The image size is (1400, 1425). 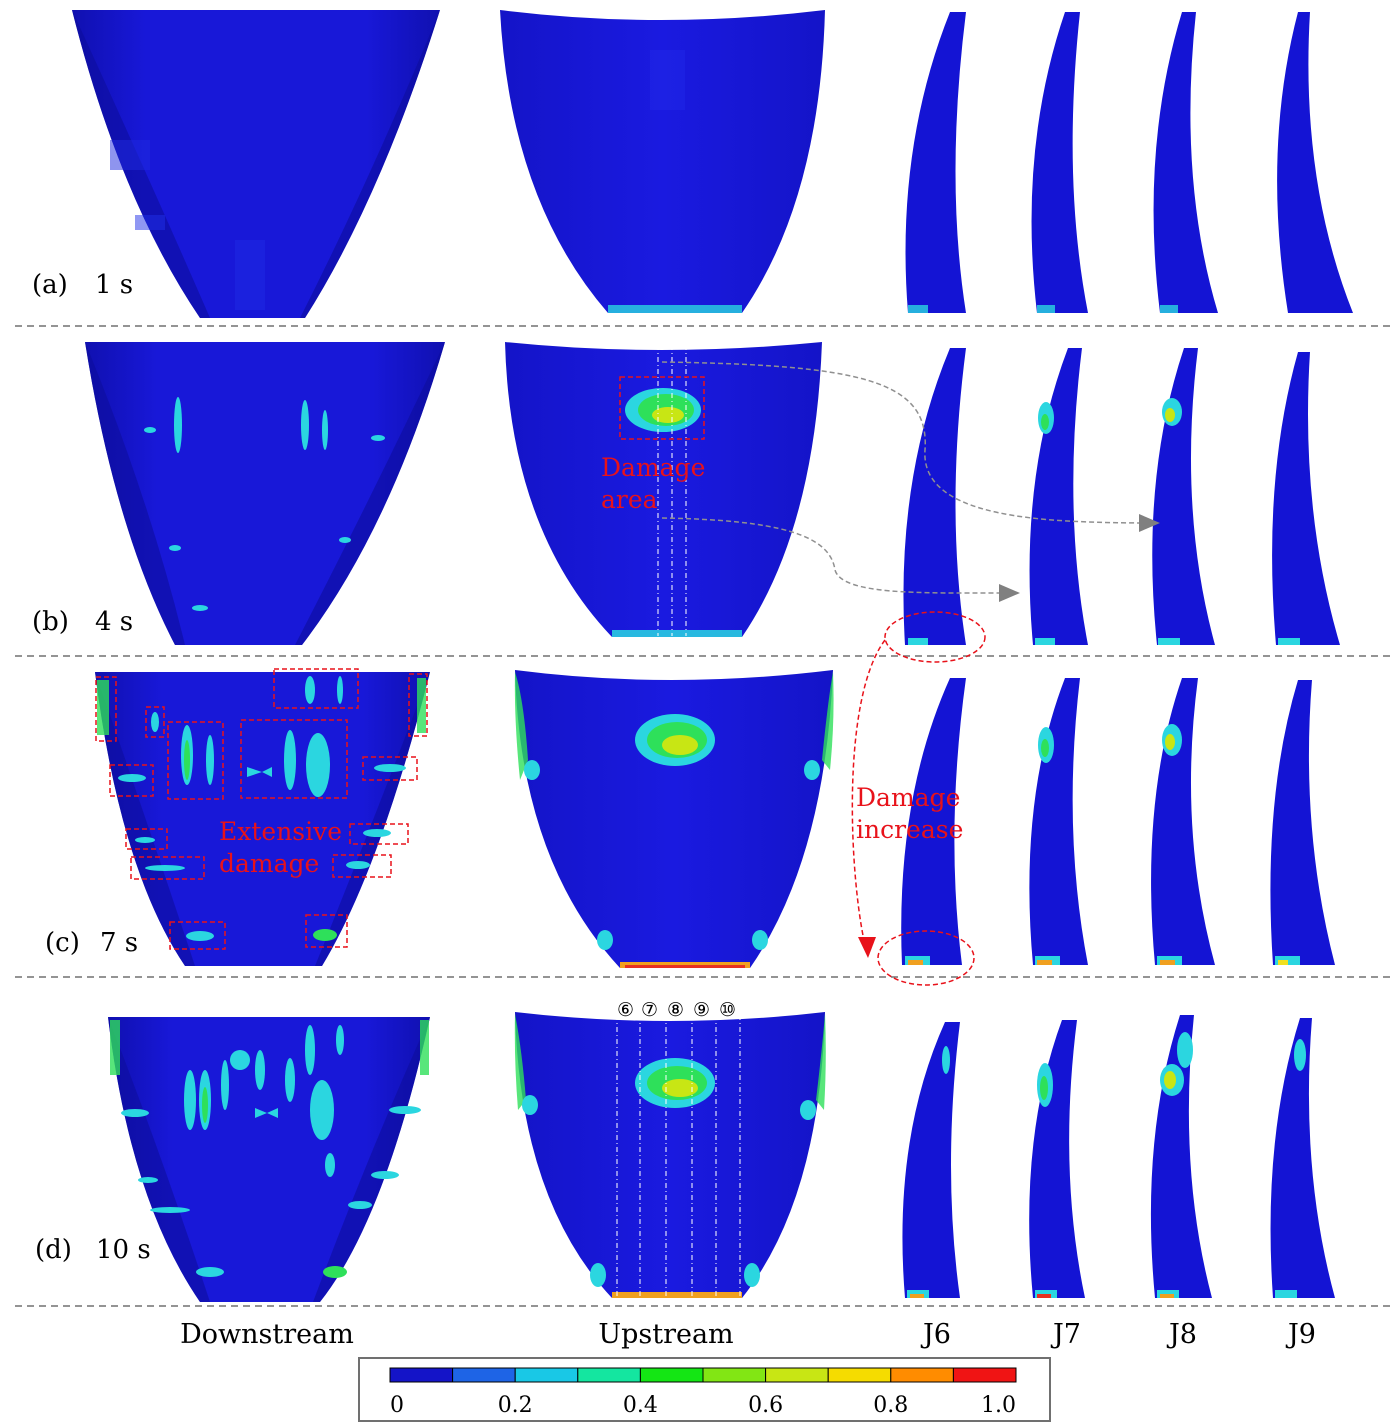 I want to click on row-time-c: 7 s, so click(x=119, y=943).